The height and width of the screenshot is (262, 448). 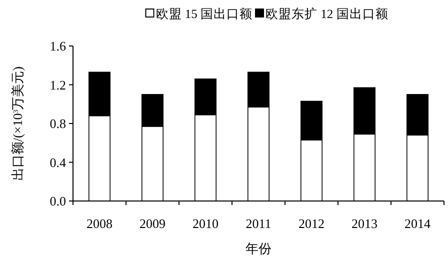 What do you see at coordinates (153, 223) in the screenshot?
I see `x-tick-label: 2009` at bounding box center [153, 223].